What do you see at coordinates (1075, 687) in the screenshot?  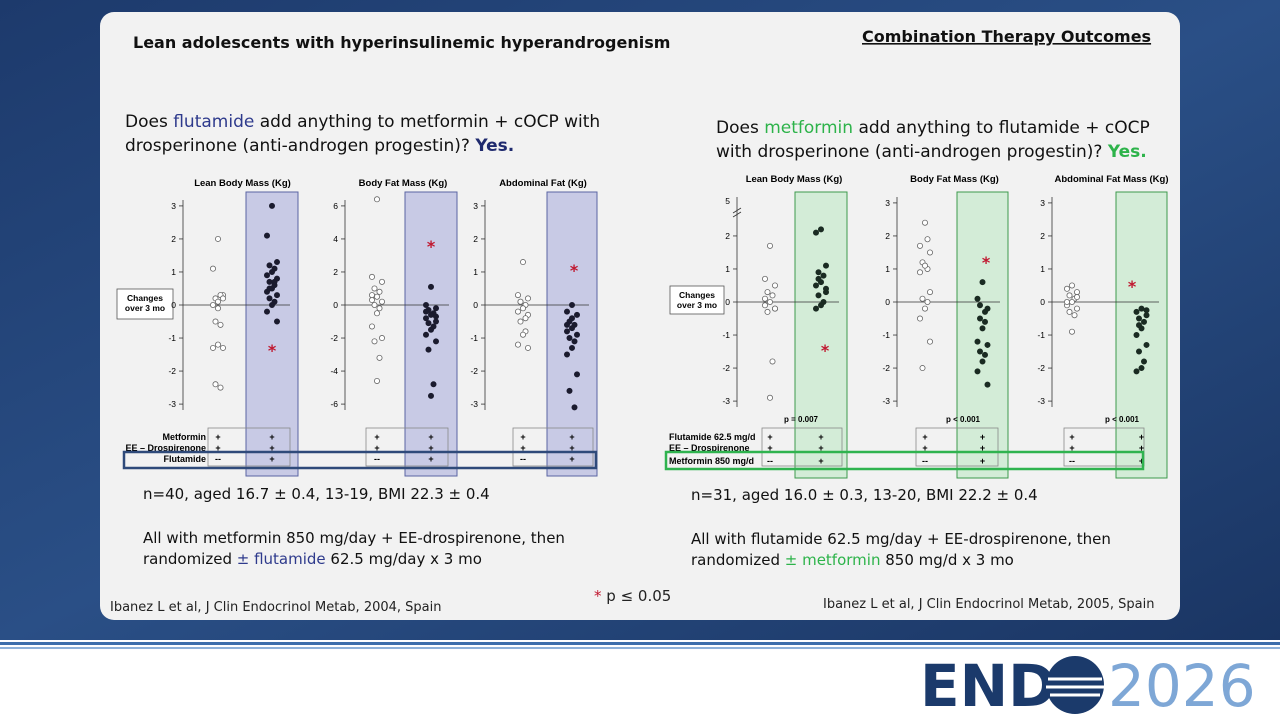 I see `logo-globe-lines` at bounding box center [1075, 687].